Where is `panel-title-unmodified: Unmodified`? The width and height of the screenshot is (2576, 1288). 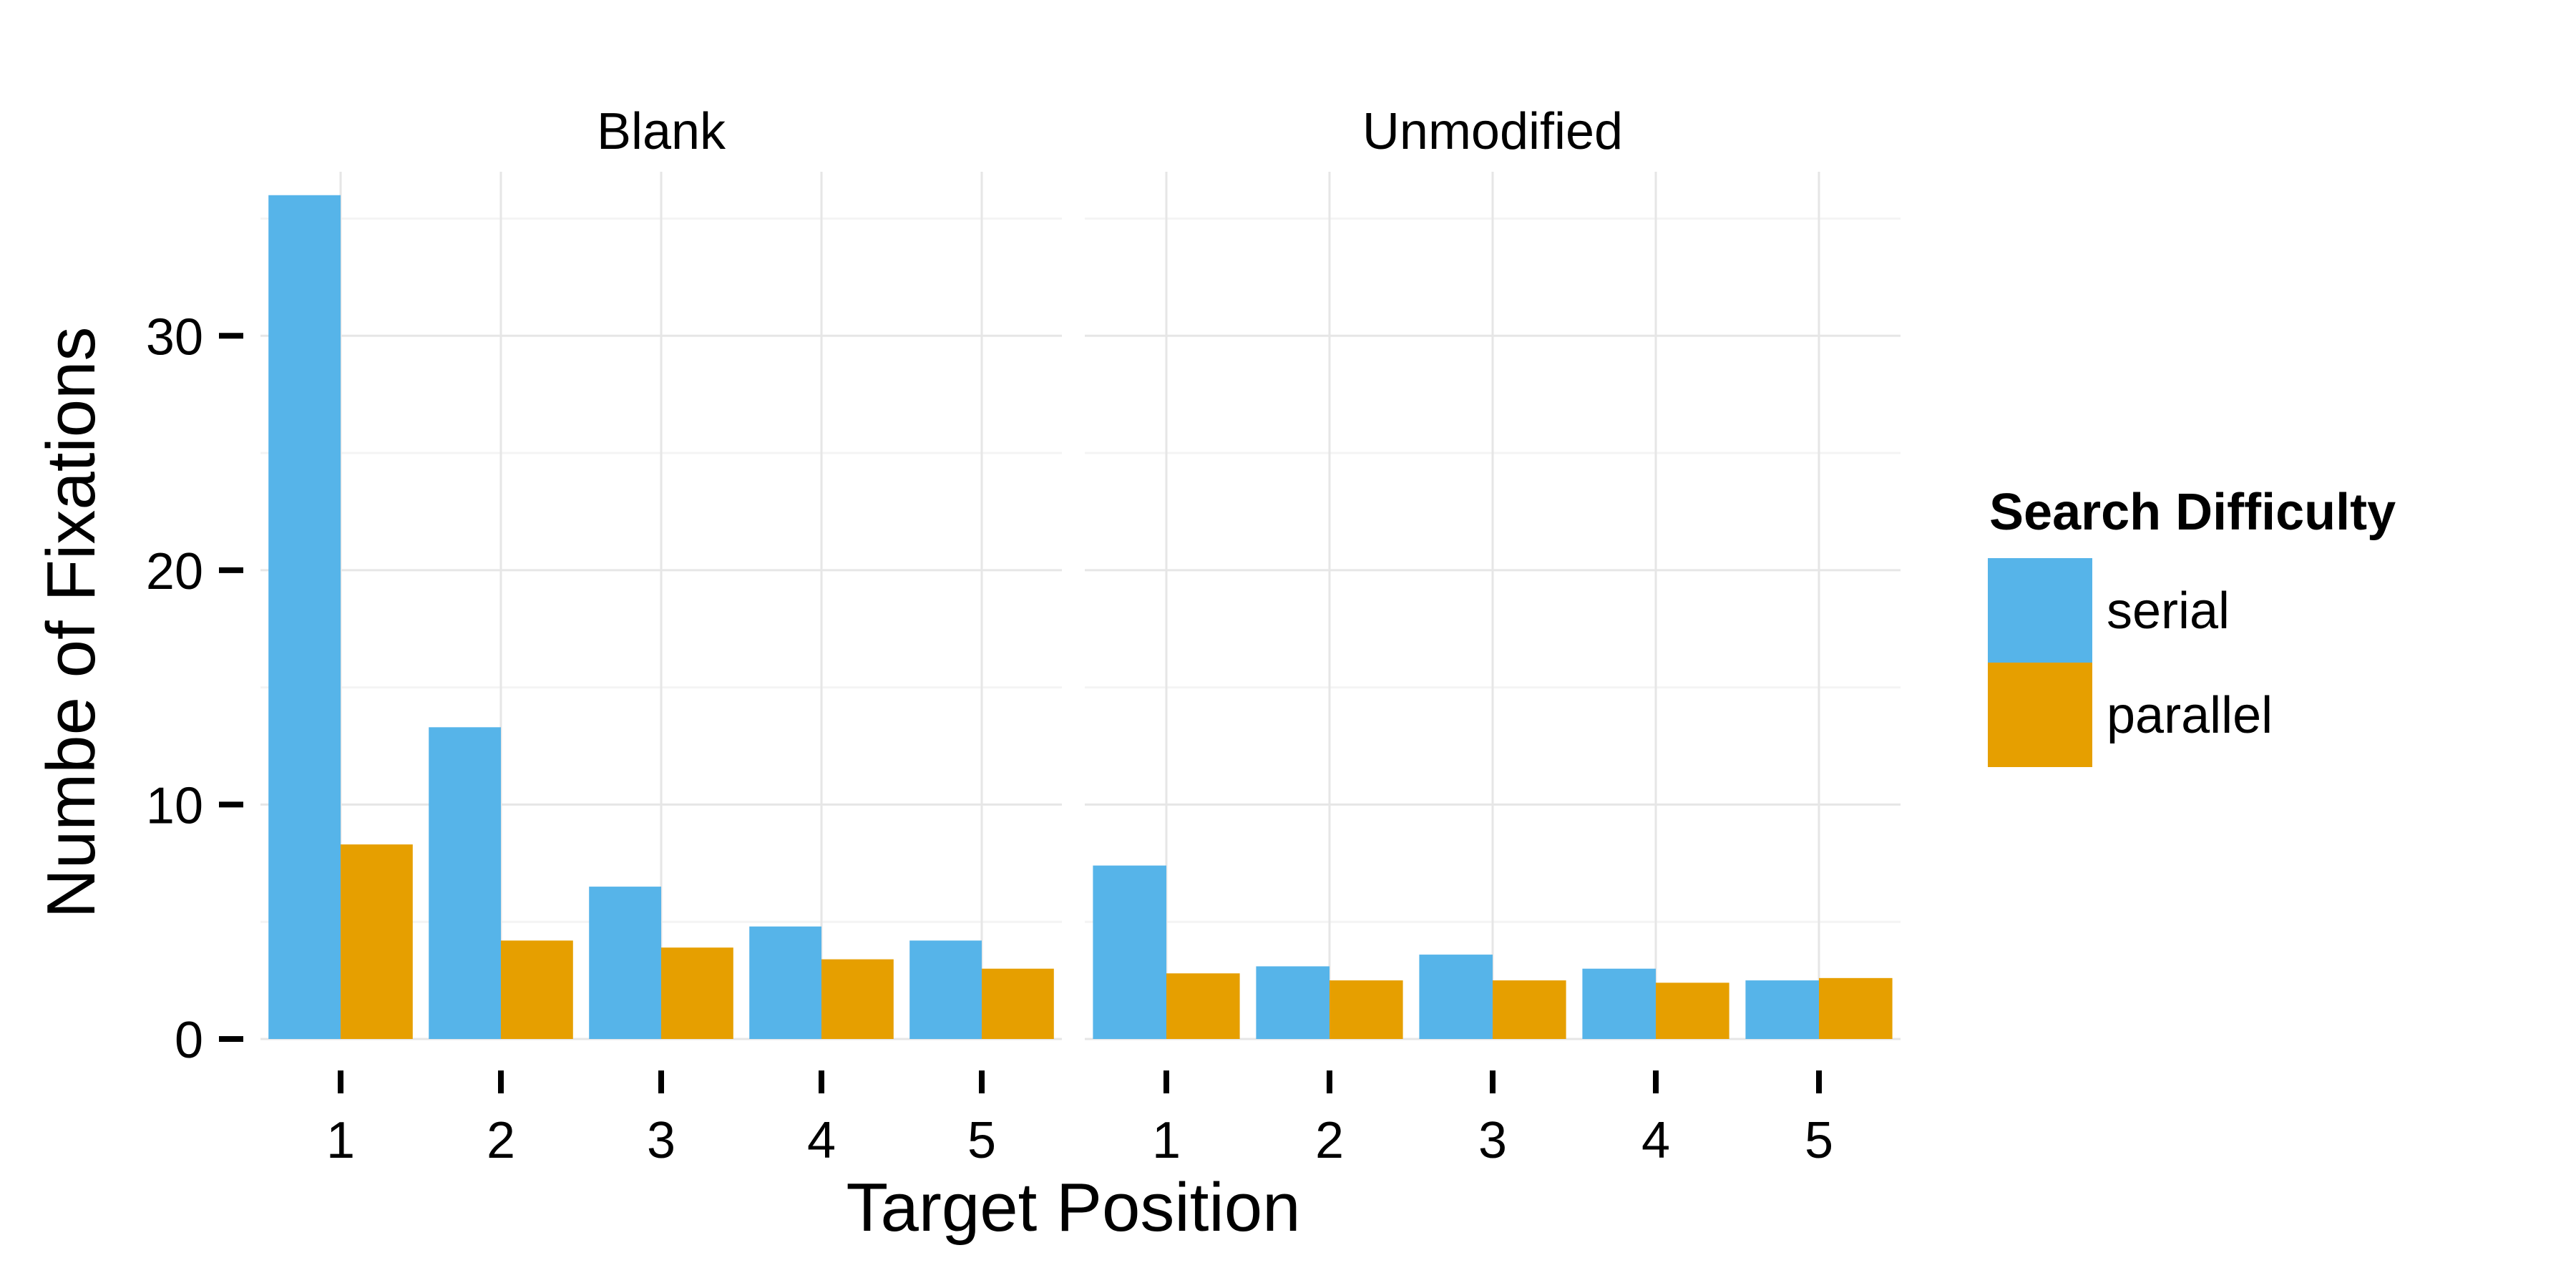 panel-title-unmodified: Unmodified is located at coordinates (1492, 131).